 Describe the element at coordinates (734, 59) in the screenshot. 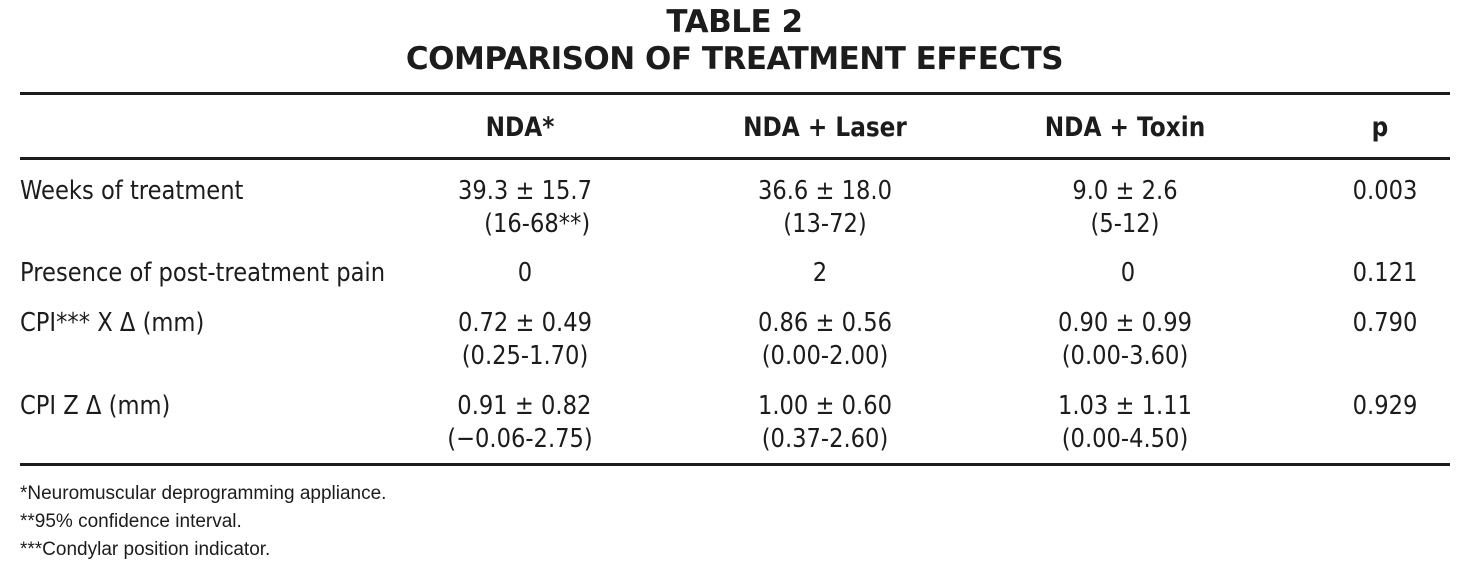

I see `table-caption: COMPARISON OF TREATMENT EFFECTS` at that location.